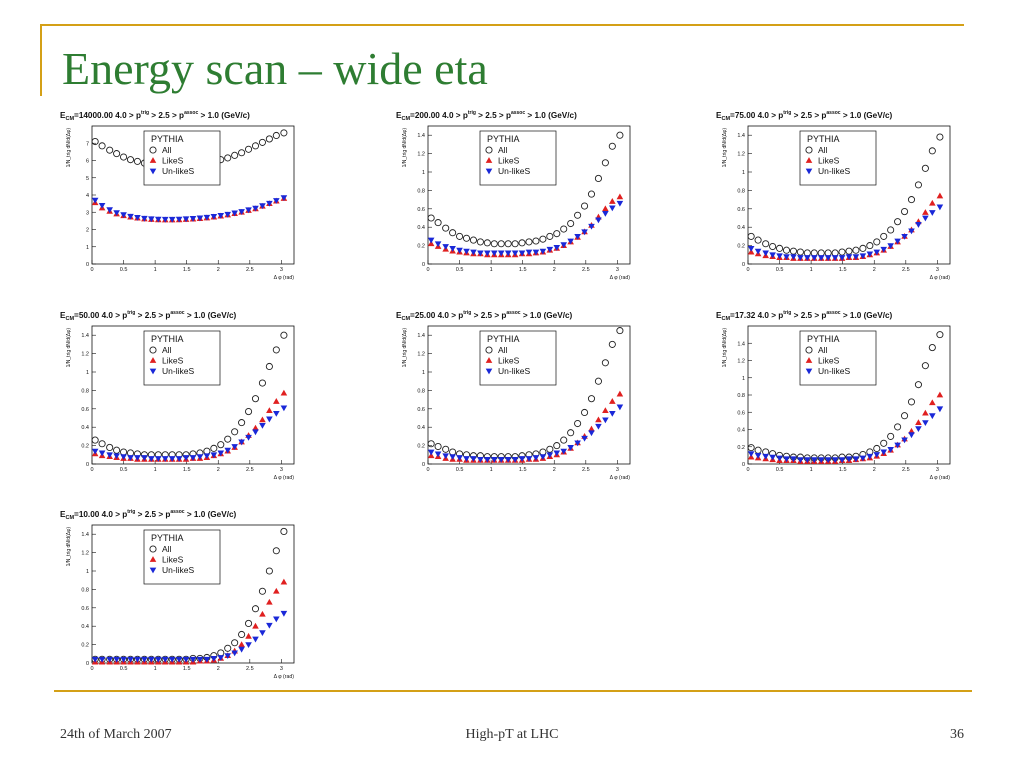 This screenshot has width=1024, height=768. What do you see at coordinates (503, 350) in the screenshot?
I see `legend-label: All` at bounding box center [503, 350].